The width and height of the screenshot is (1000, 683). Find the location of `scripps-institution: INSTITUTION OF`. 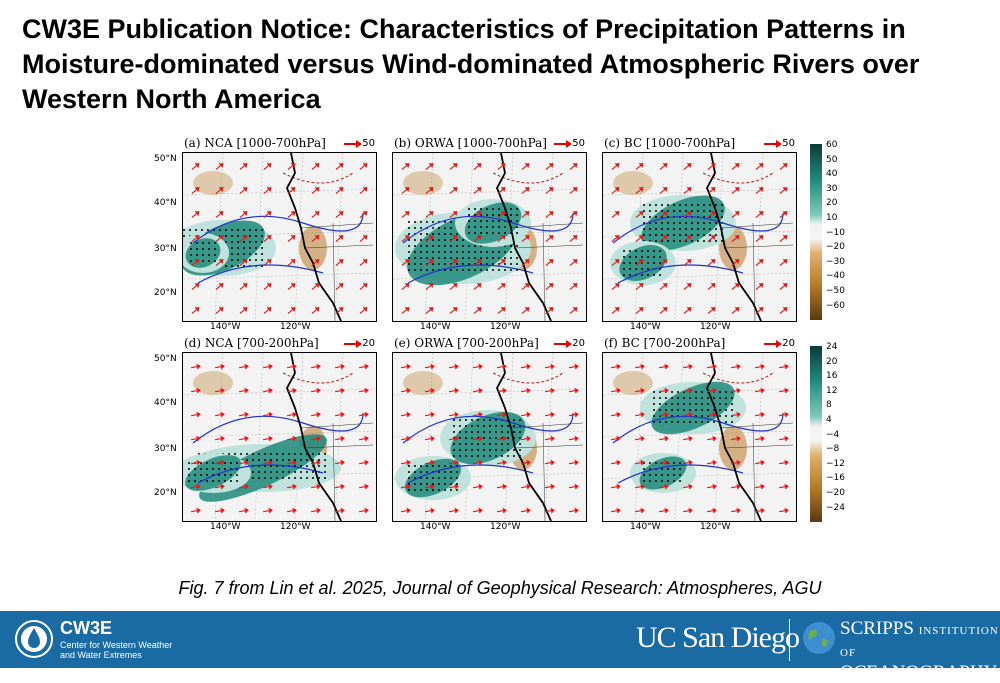

scripps-institution: INSTITUTION OF is located at coordinates (919, 642).